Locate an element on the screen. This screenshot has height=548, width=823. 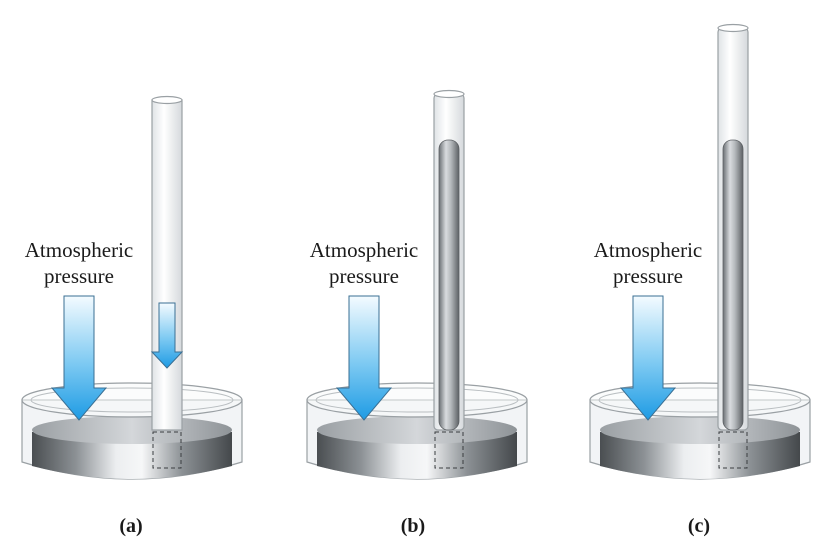
label-line2-c: pressure is located at coordinates (648, 276).